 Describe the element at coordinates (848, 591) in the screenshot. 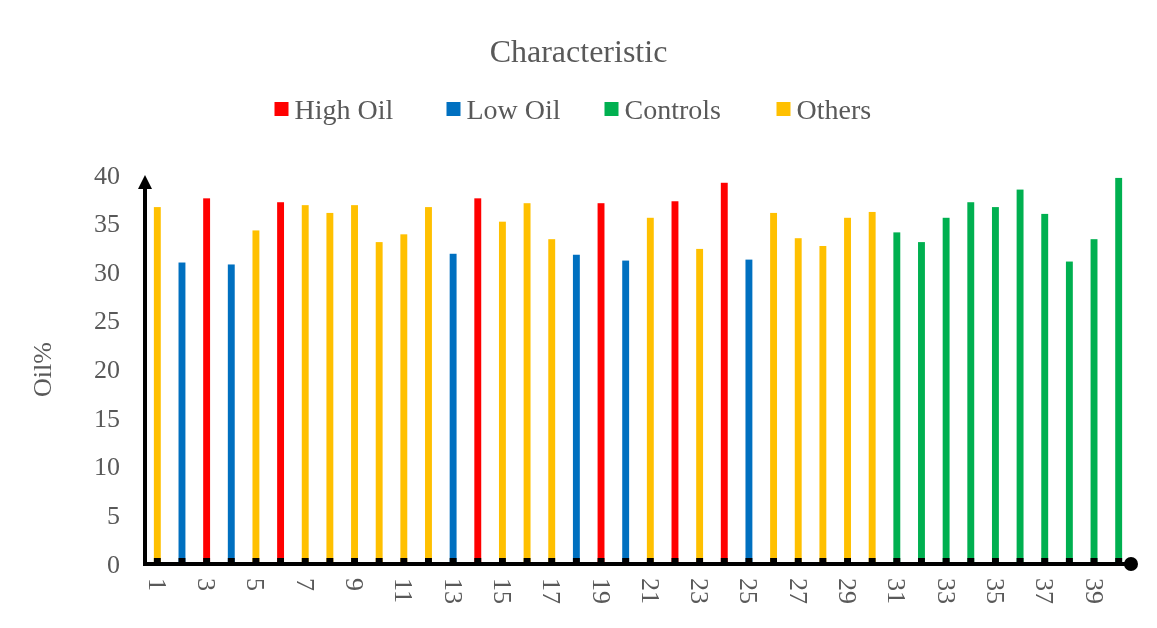

I see `x-tick-label: 29` at that location.